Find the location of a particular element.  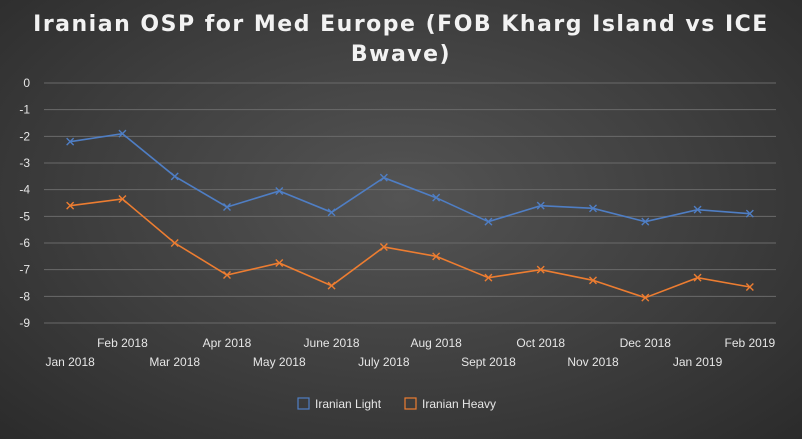

y-tick-label: -8 is located at coordinates (24, 296).